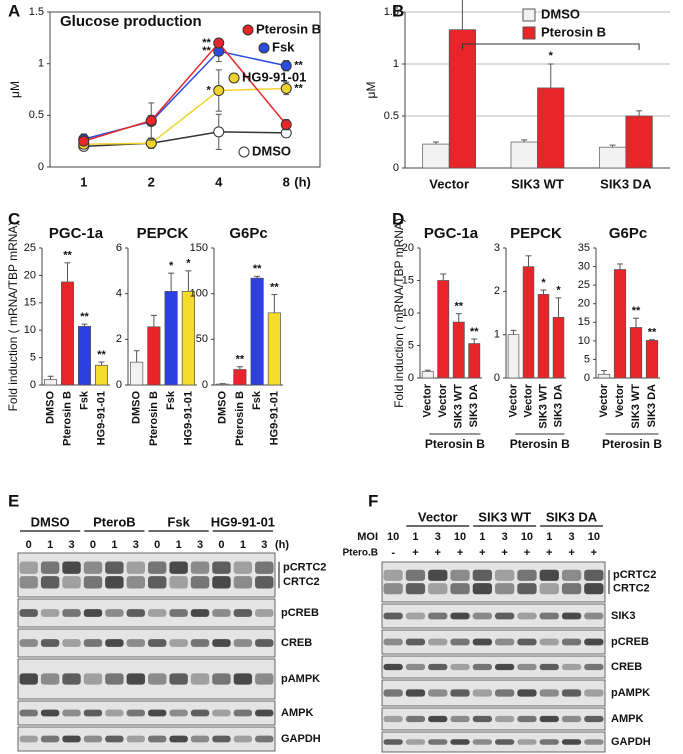 Image resolution: width=683 pixels, height=754 pixels. I want to click on y-tick-label: 1, so click(41, 64).